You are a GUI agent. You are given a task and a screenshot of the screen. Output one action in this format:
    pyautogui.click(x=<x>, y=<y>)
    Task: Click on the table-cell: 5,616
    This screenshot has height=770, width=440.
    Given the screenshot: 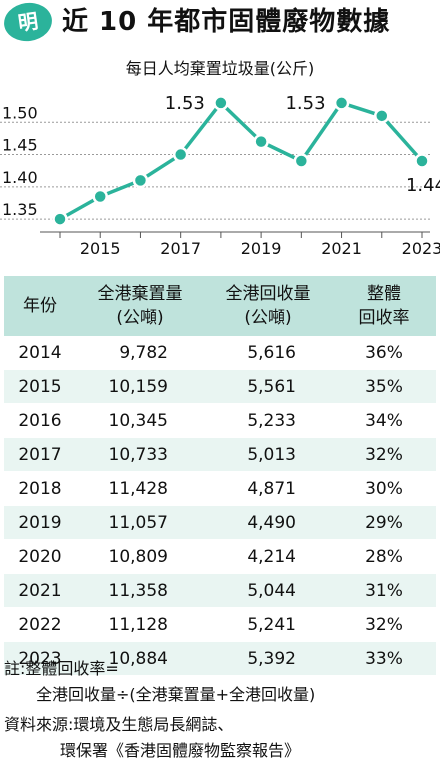 What is the action you would take?
    pyautogui.click(x=268, y=353)
    